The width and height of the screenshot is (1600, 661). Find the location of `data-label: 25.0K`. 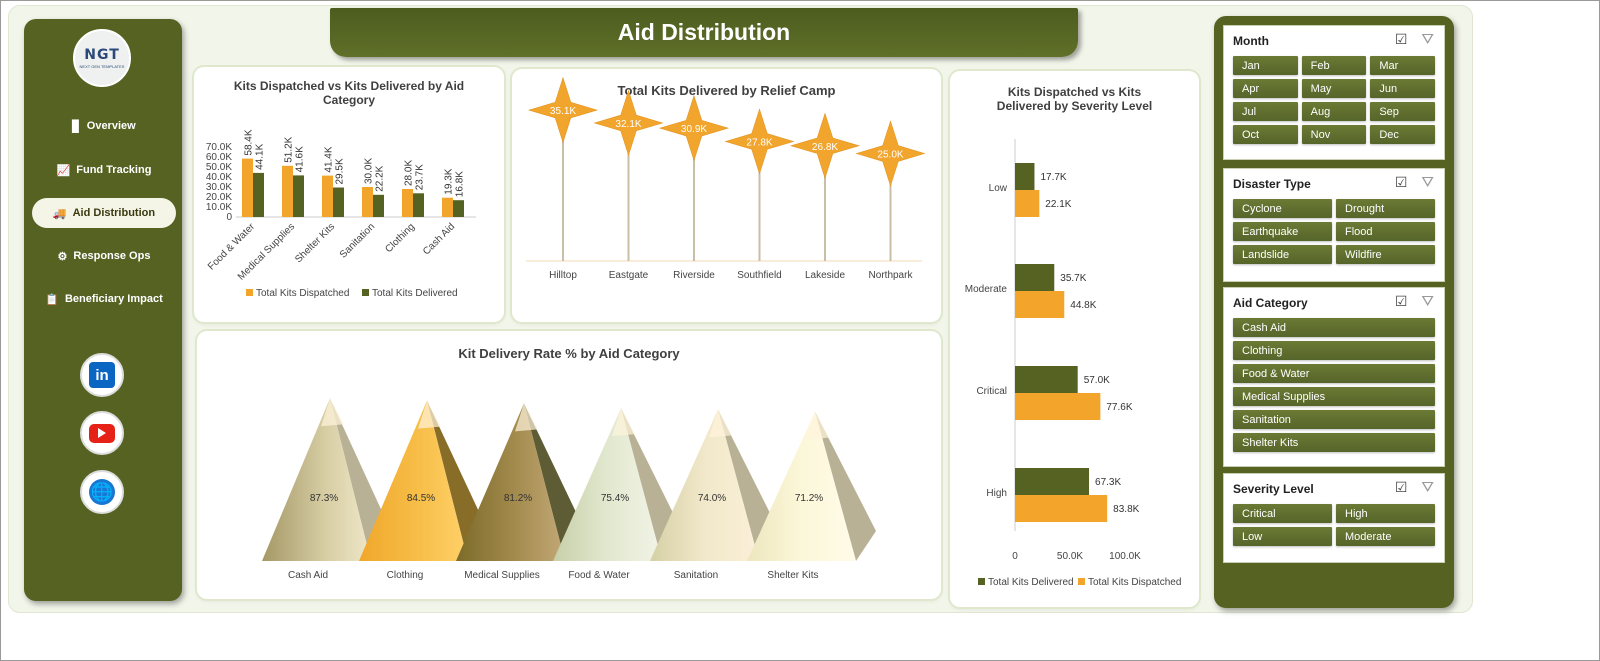

data-label: 25.0K is located at coordinates (890, 155).